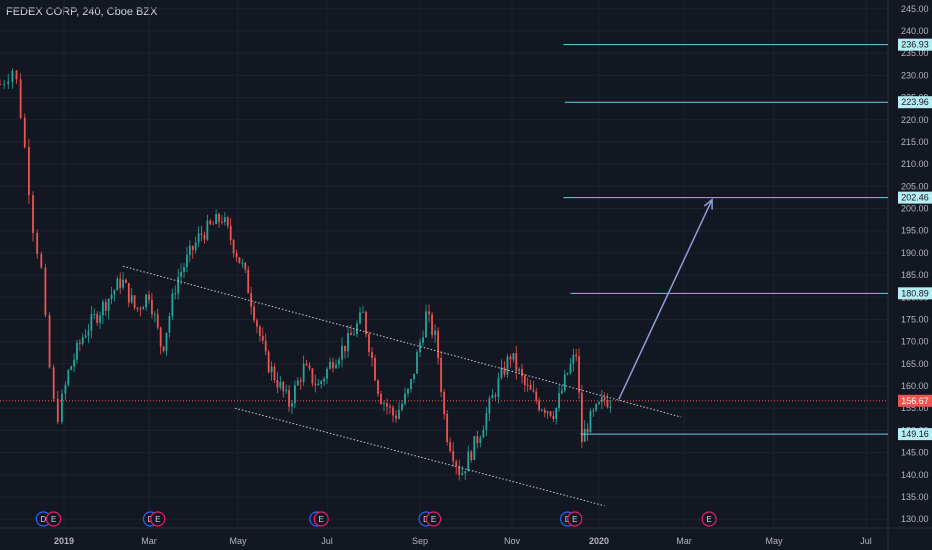  I want to click on y-tick-label: 165.00, so click(915, 364).